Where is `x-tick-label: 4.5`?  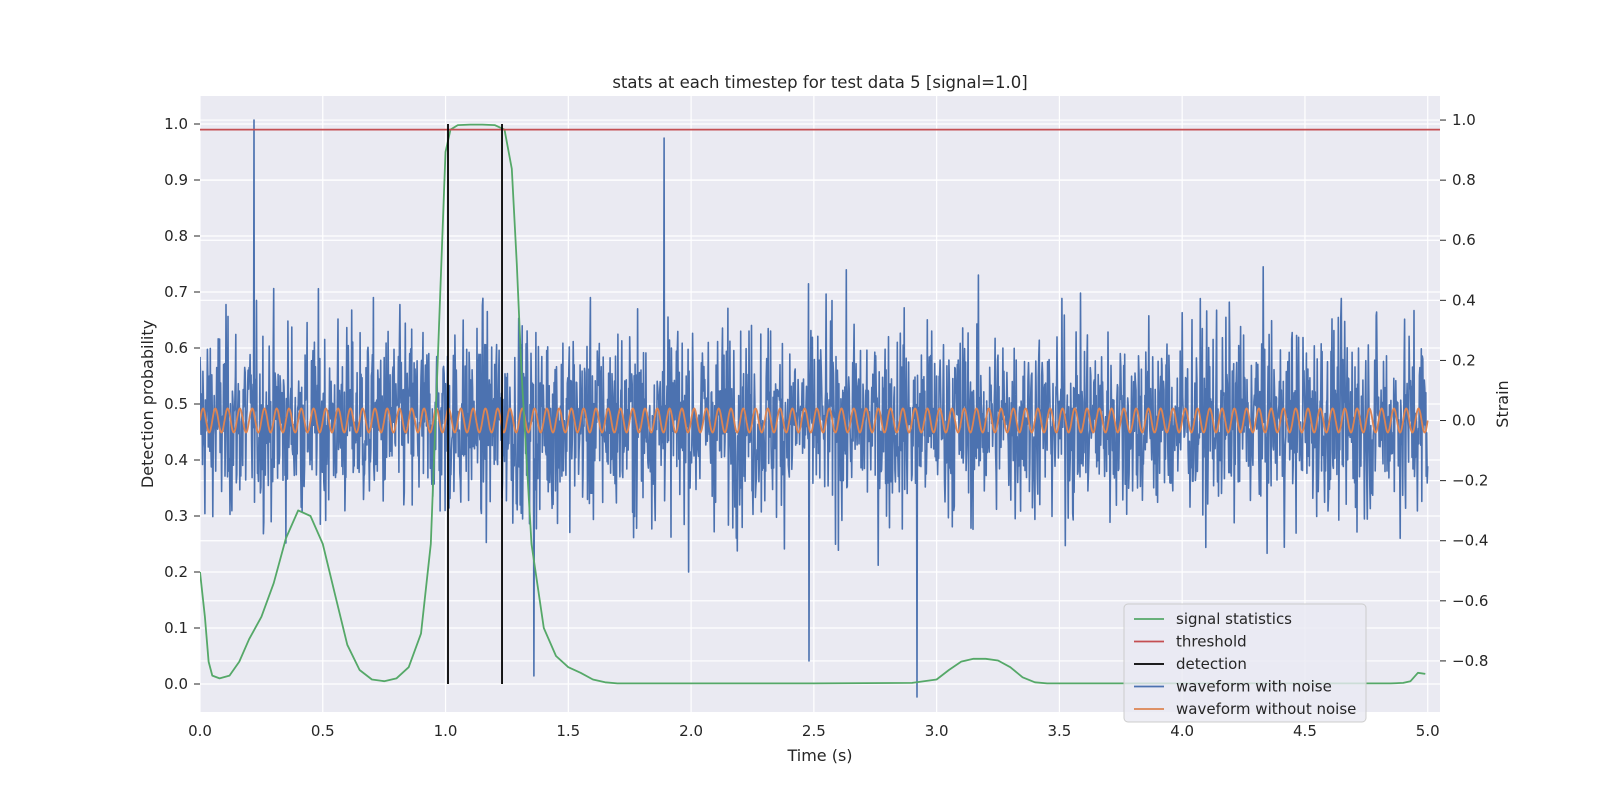
x-tick-label: 4.5 is located at coordinates (1305, 731).